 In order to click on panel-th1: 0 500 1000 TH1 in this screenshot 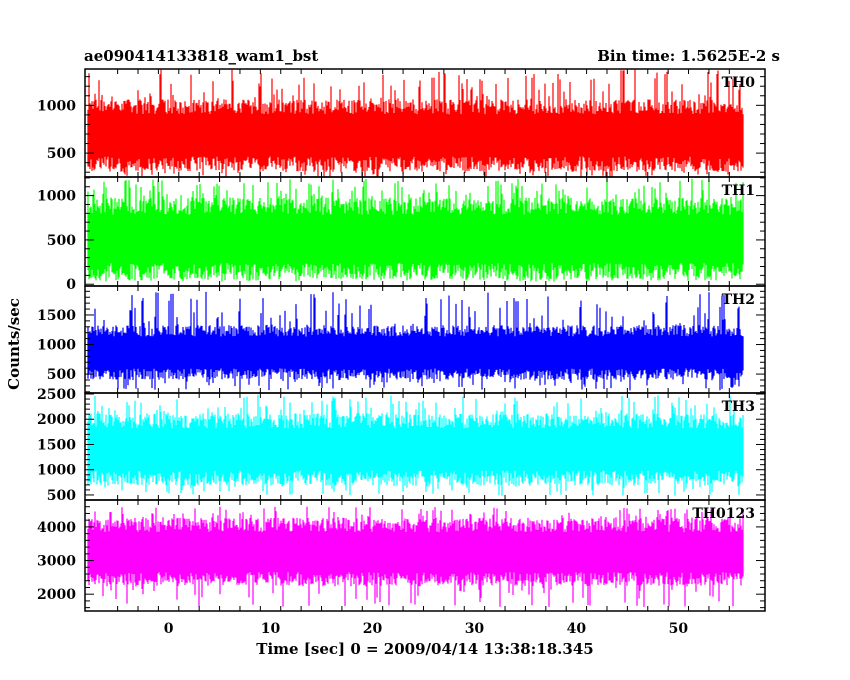, I will do `click(401, 234)`.